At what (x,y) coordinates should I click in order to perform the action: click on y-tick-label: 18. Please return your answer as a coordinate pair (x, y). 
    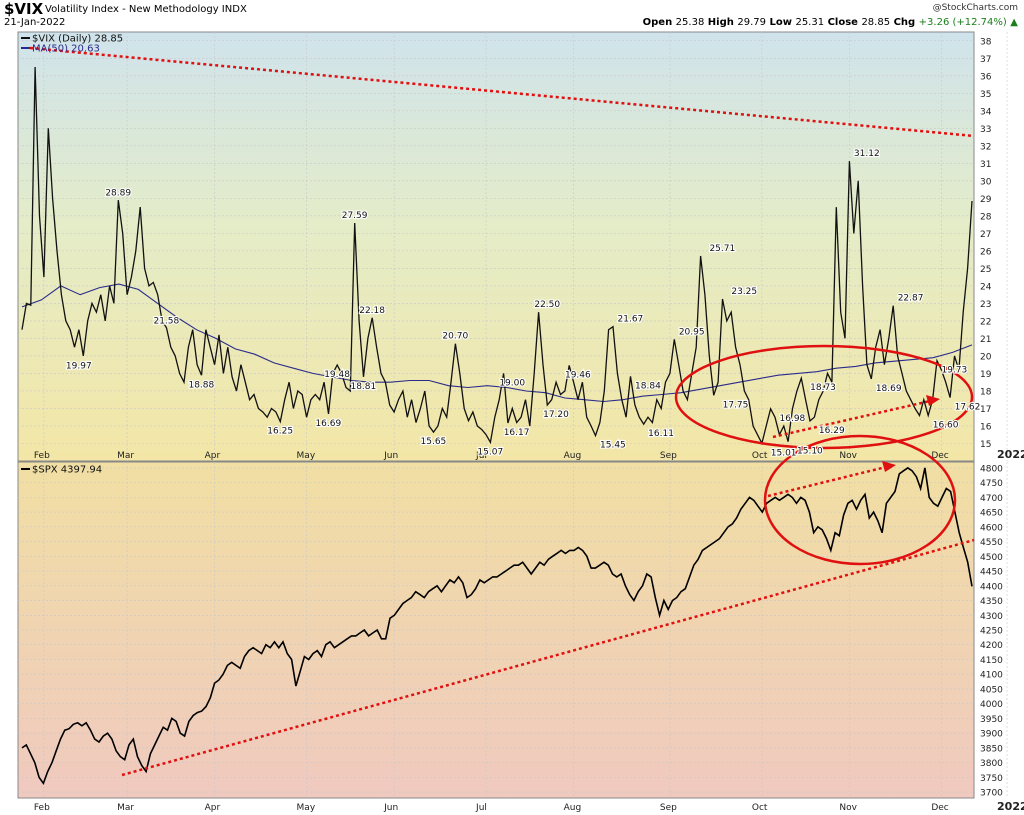
    Looking at the image, I should click on (986, 392).